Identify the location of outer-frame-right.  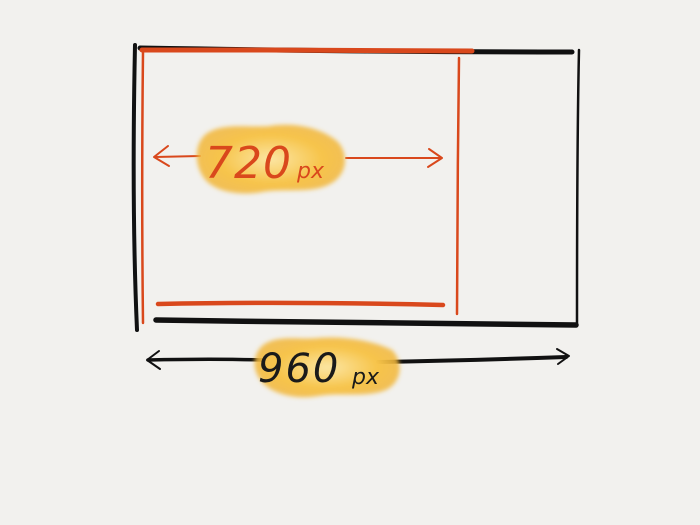
(578, 187).